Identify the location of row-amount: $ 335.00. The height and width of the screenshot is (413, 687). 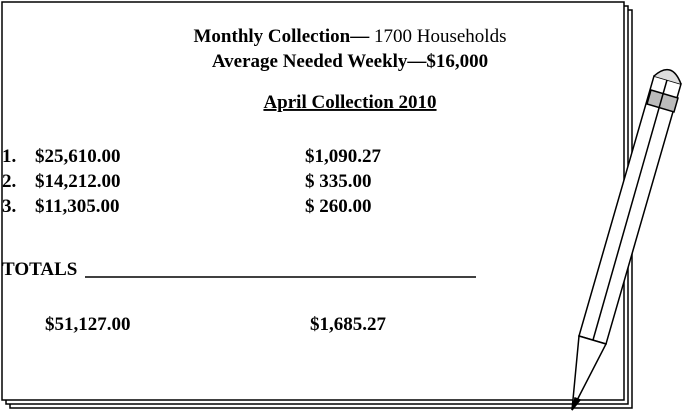
(338, 181).